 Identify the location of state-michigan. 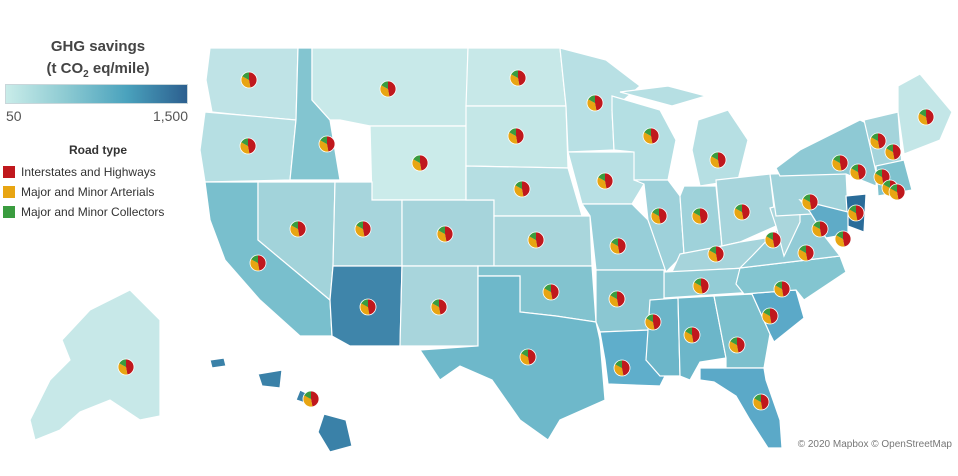
(720, 148).